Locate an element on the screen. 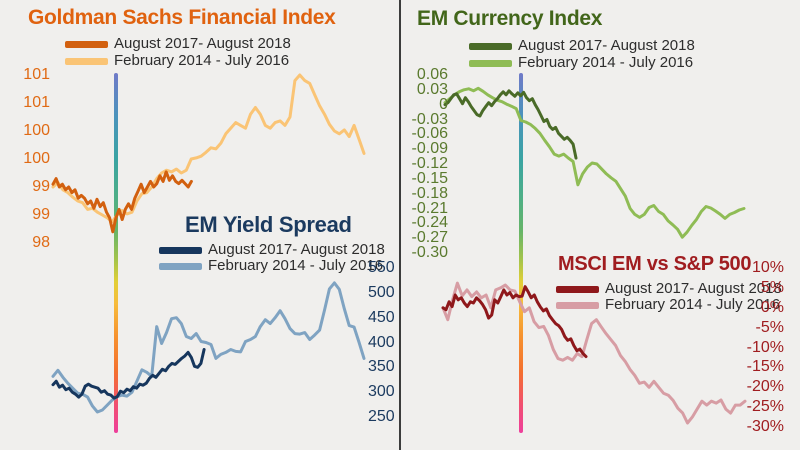  y-tick-label: -0.21 is located at coordinates (429, 208).